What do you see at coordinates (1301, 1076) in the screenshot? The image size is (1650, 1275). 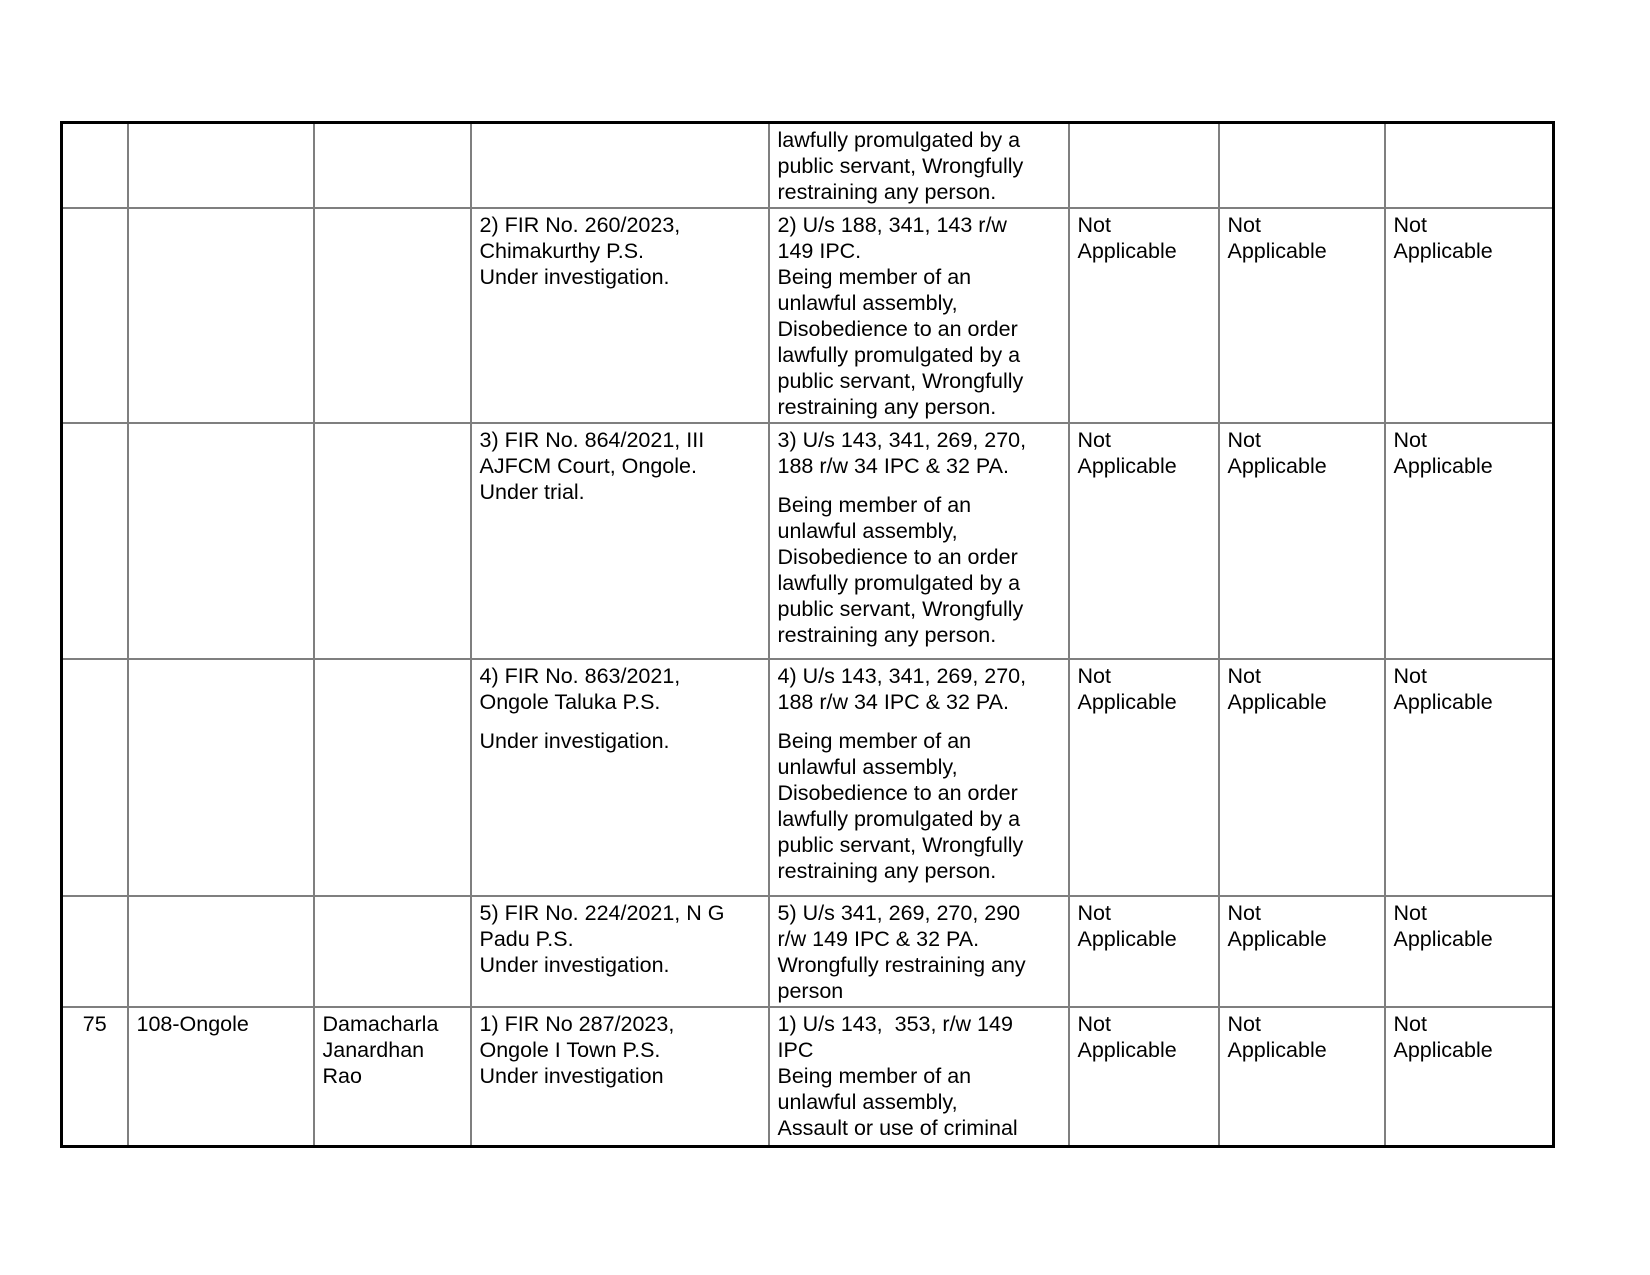 I see `cell-status-col-2-row6: Not Applicable` at bounding box center [1301, 1076].